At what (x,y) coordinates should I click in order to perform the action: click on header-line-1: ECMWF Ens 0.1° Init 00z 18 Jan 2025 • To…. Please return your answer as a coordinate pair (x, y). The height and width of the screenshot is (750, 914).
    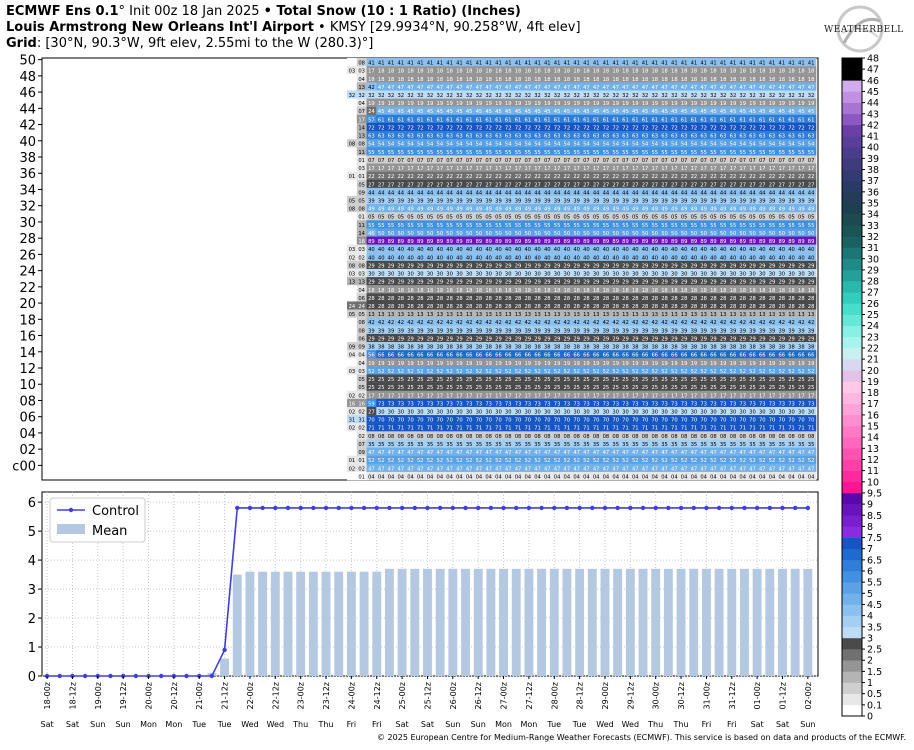
    Looking at the image, I should click on (263, 12).